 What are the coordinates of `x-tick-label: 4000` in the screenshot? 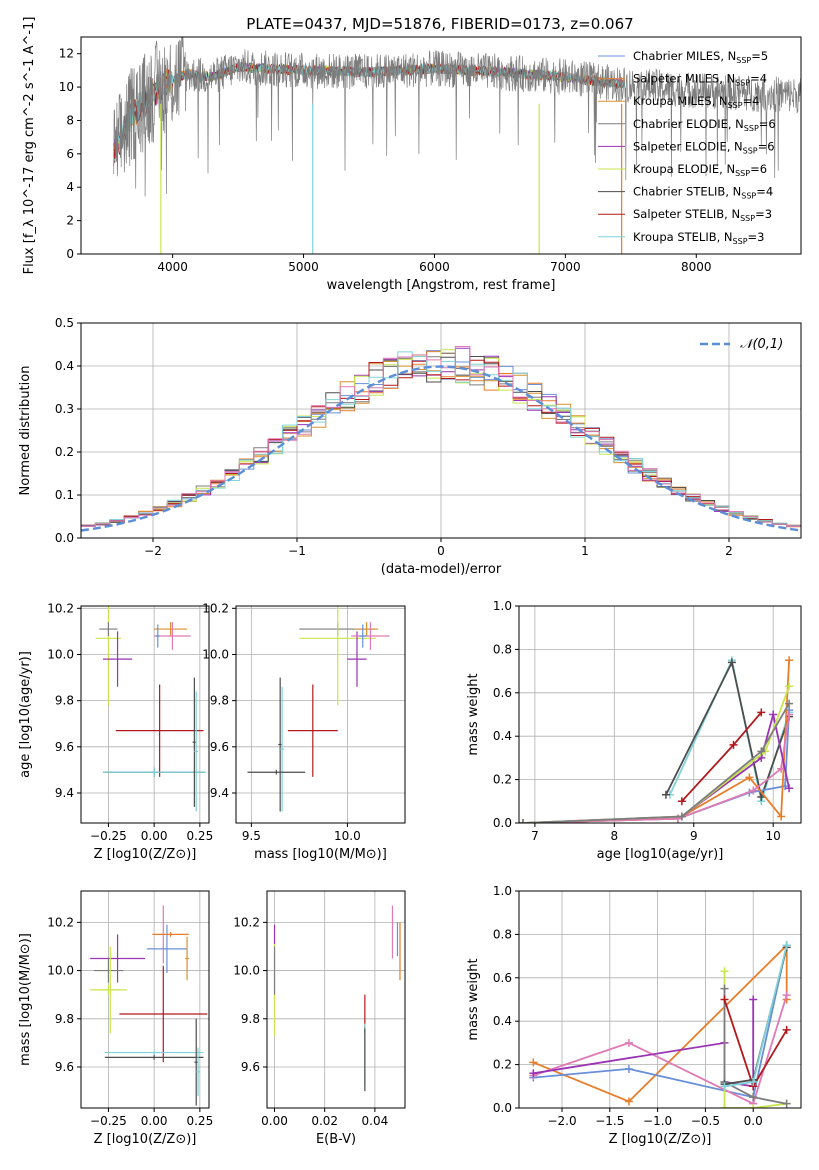 It's located at (172, 267).